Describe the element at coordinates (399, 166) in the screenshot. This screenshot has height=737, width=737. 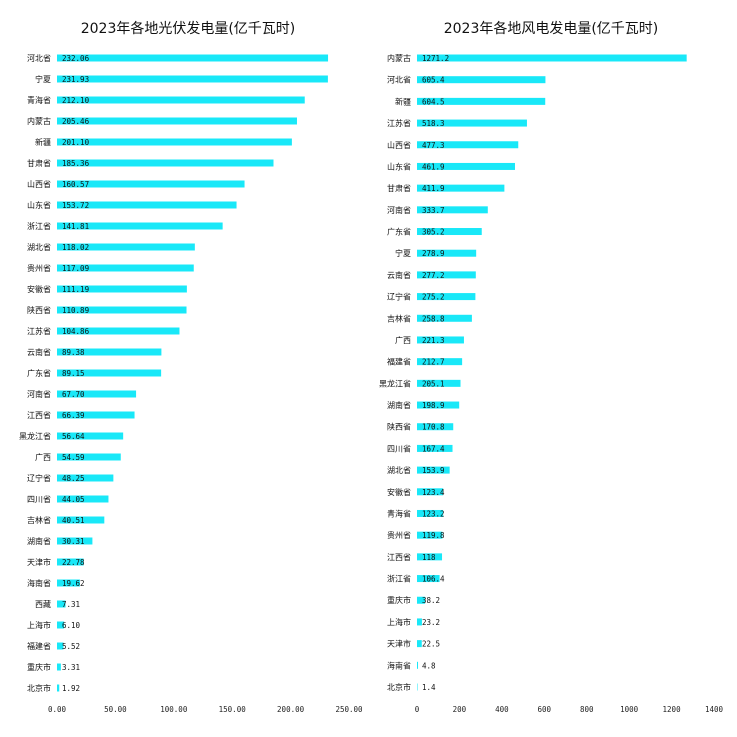
I see `wind-category-label: 山东省` at that location.